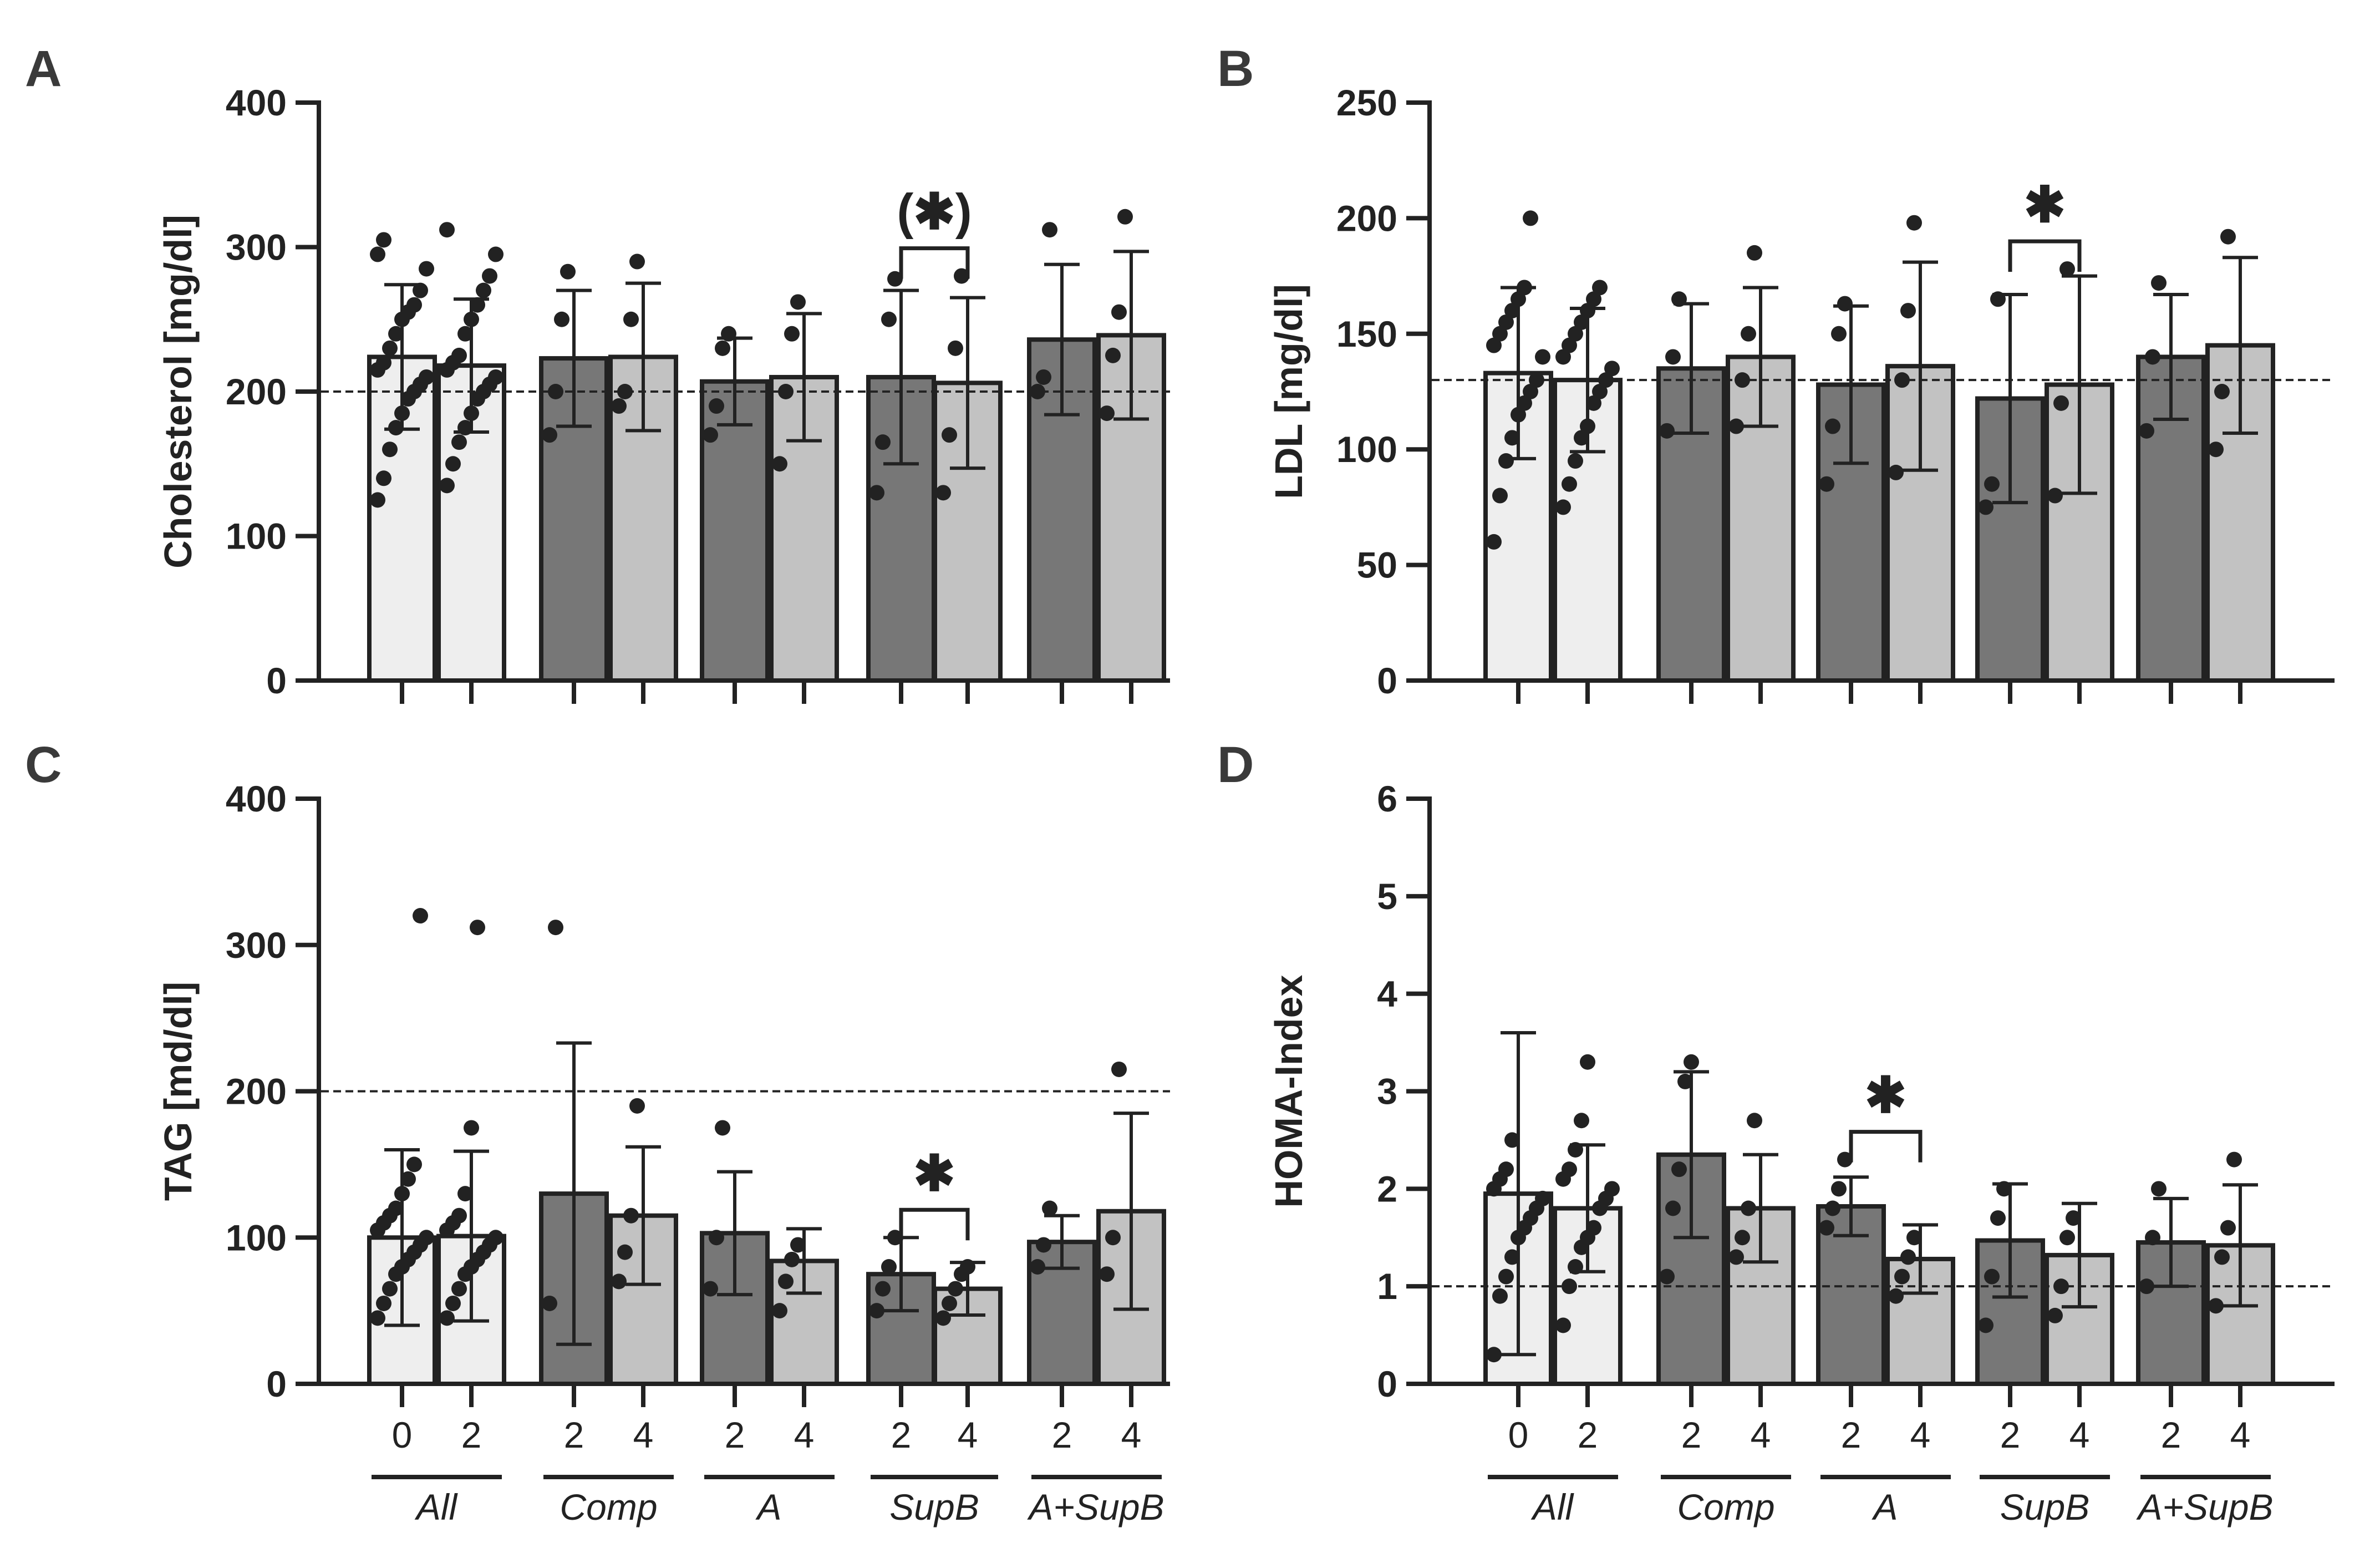 The image size is (2380, 1558). Describe the element at coordinates (1095, 1507) in the screenshot. I see `group-label: A+SupB` at that location.